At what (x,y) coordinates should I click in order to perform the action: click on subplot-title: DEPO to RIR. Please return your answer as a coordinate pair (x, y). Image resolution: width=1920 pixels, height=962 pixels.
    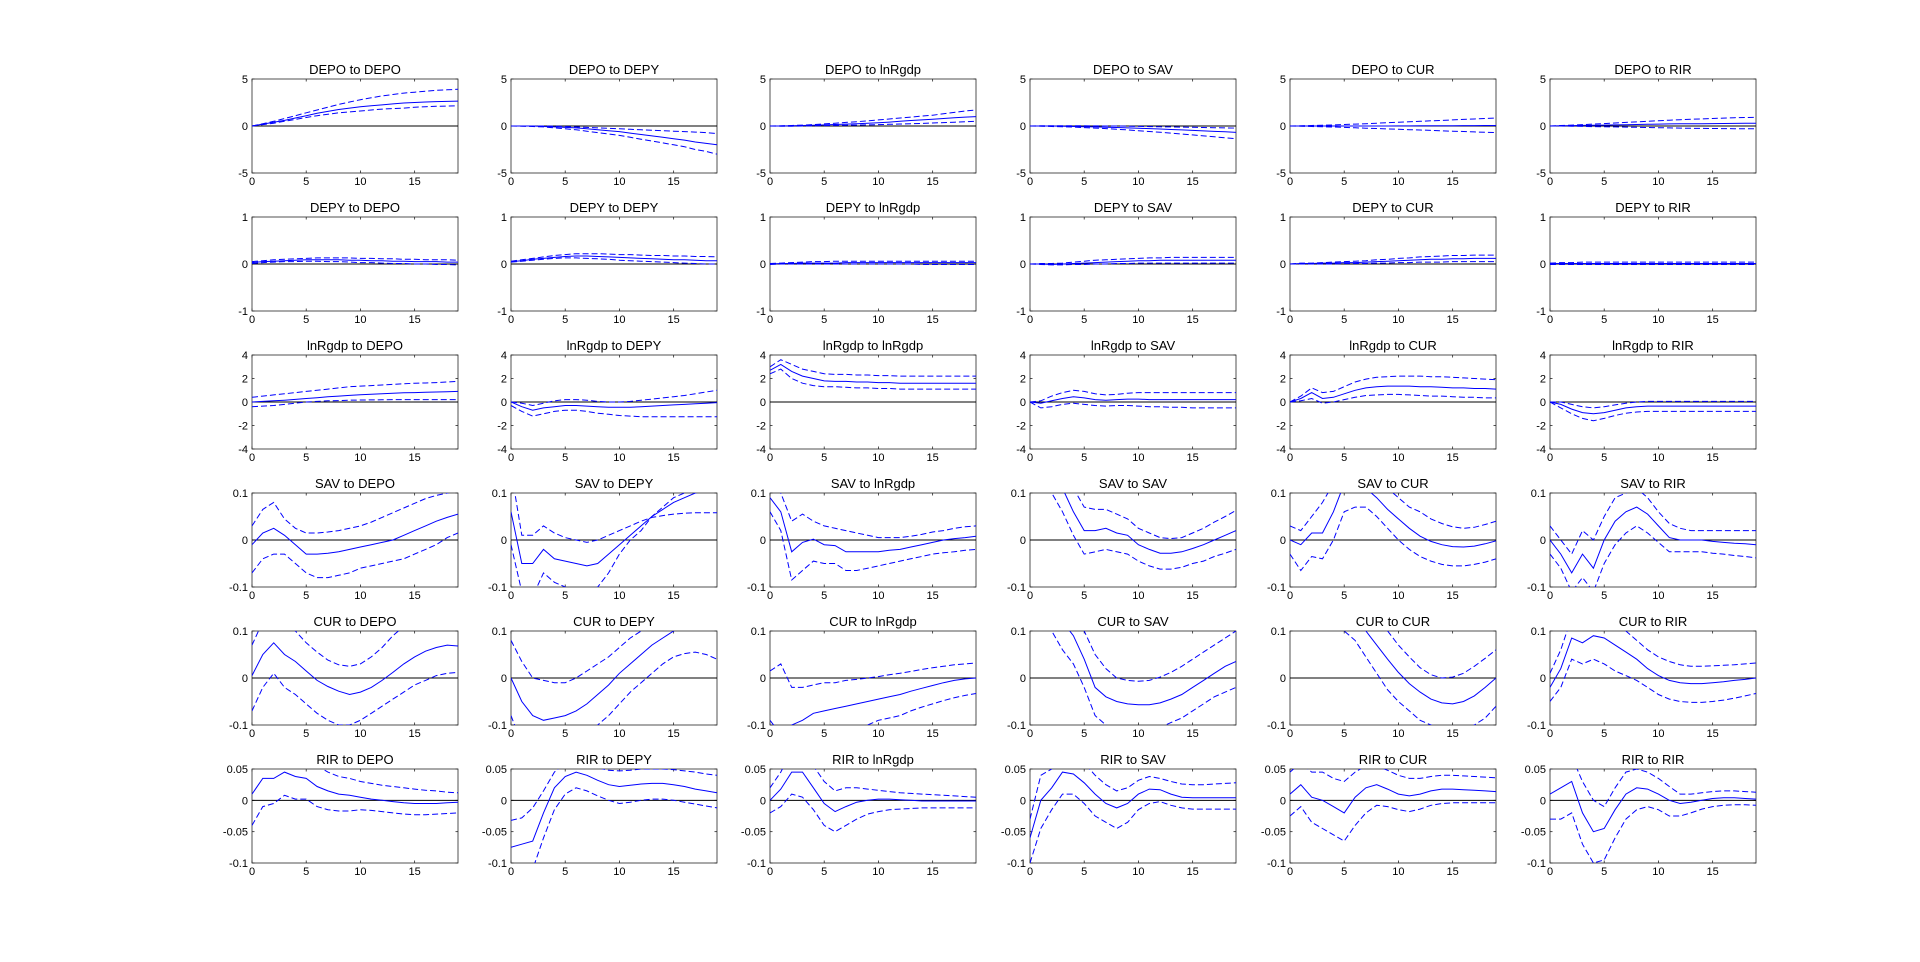
    Looking at the image, I should click on (1652, 69).